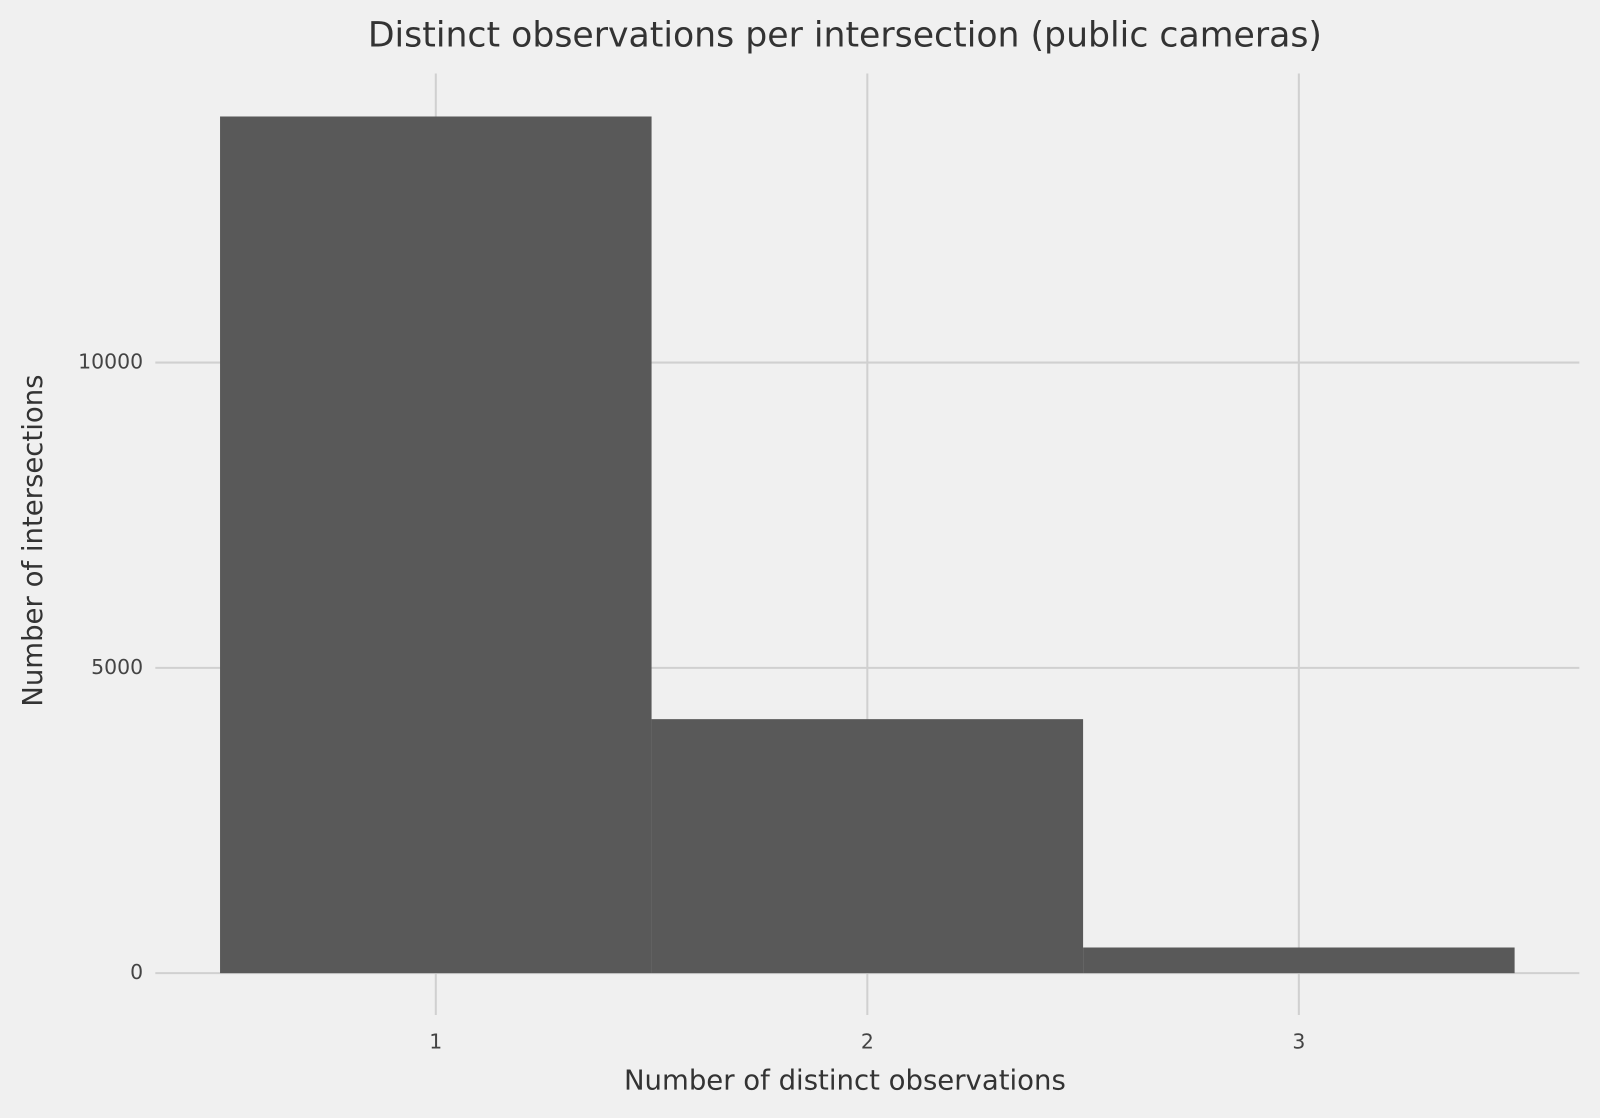 This screenshot has width=1600, height=1118. Describe the element at coordinates (867, 1042) in the screenshot. I see `x-tick-label: 2` at that location.